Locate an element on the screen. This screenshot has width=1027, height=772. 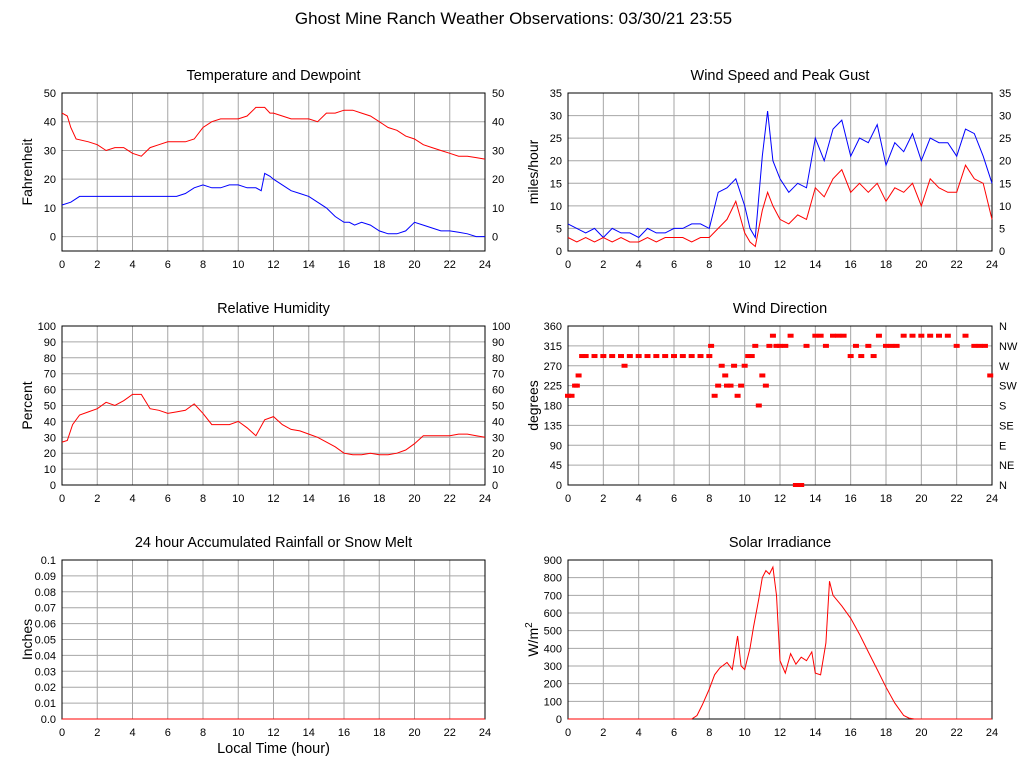
right-tick-label: N is located at coordinates (1003, 327).